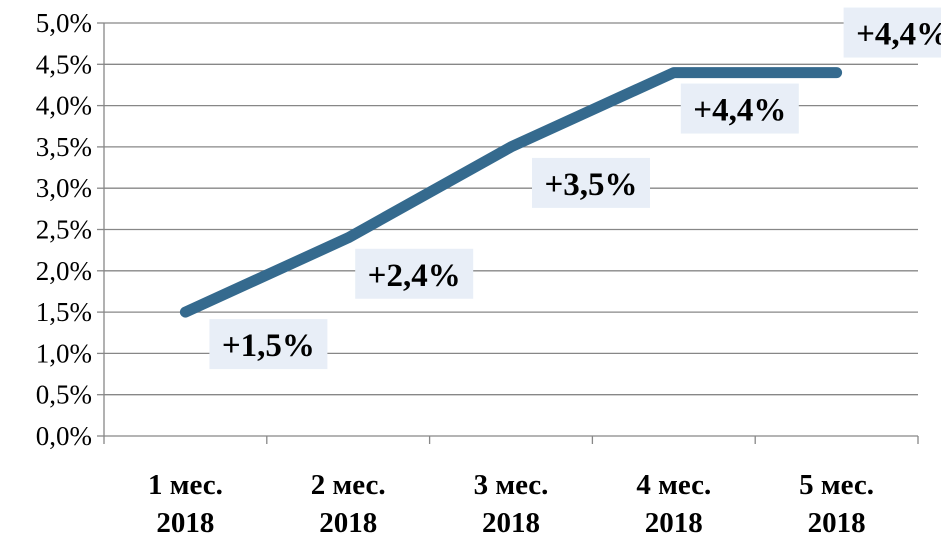 Image resolution: width=941 pixels, height=538 pixels. What do you see at coordinates (64, 23) in the screenshot?
I see `y-tick-label: 5,0%` at bounding box center [64, 23].